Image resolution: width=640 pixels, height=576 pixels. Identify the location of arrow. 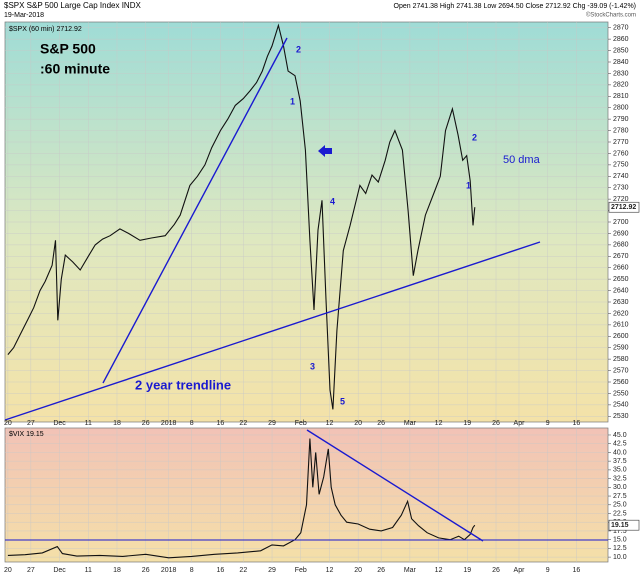
(325, 151).